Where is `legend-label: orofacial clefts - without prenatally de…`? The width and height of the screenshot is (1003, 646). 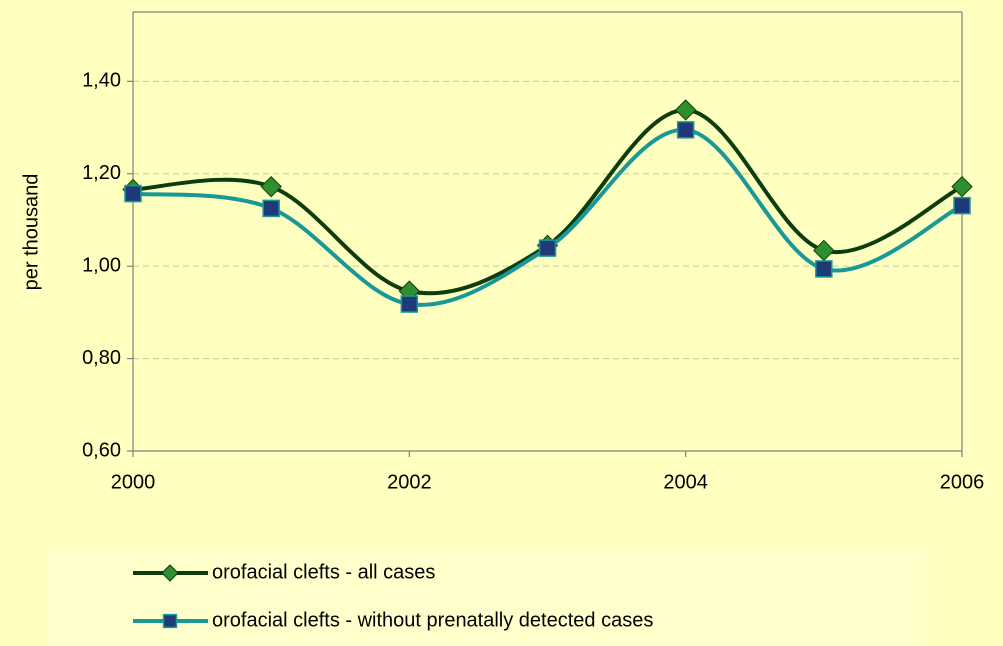 legend-label: orofacial clefts - without prenatally de… is located at coordinates (432, 620).